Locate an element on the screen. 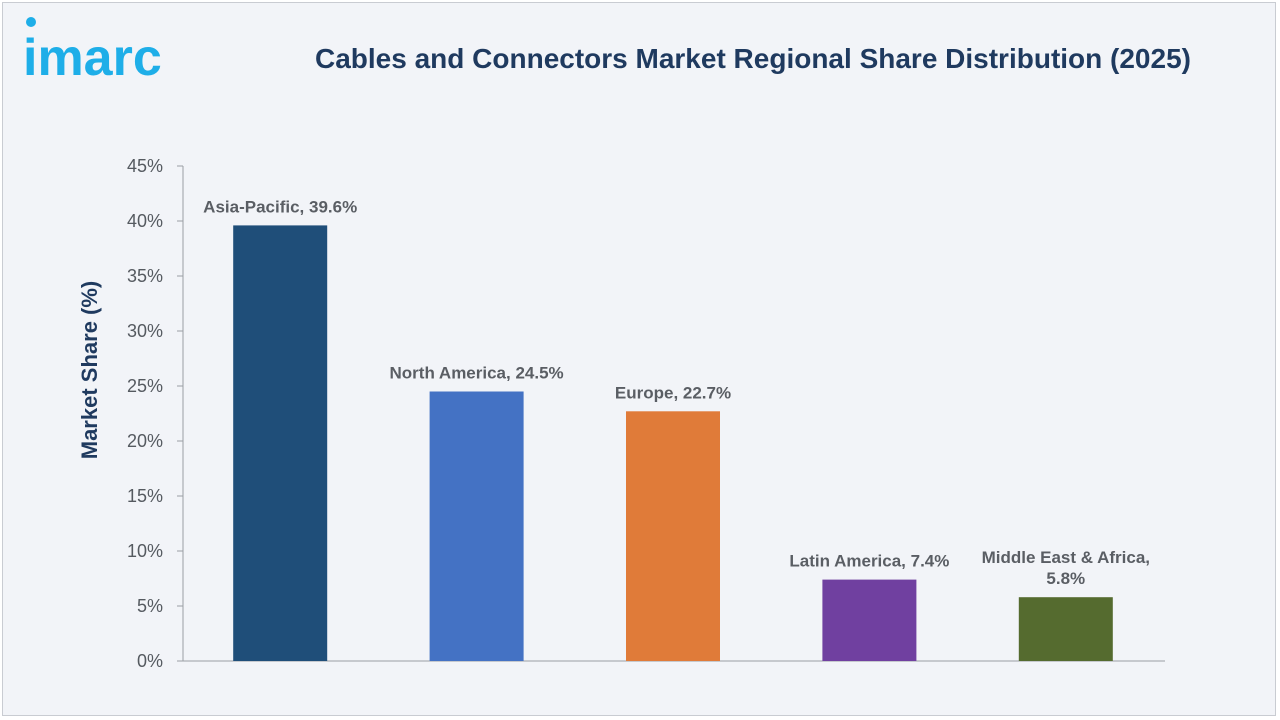 Image resolution: width=1280 pixels, height=720 pixels. y-tick-label: 20% is located at coordinates (145, 441).